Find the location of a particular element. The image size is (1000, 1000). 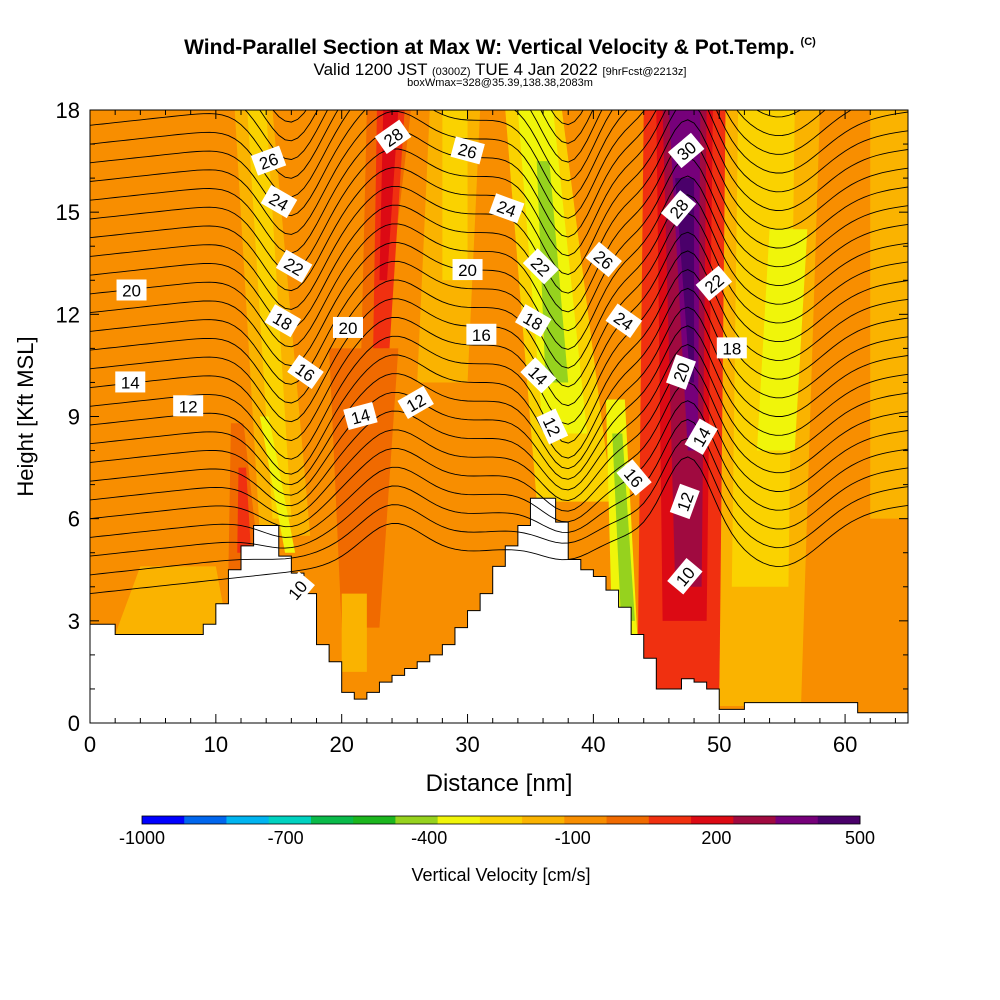

x-tick-label: 50 is located at coordinates (719, 744).